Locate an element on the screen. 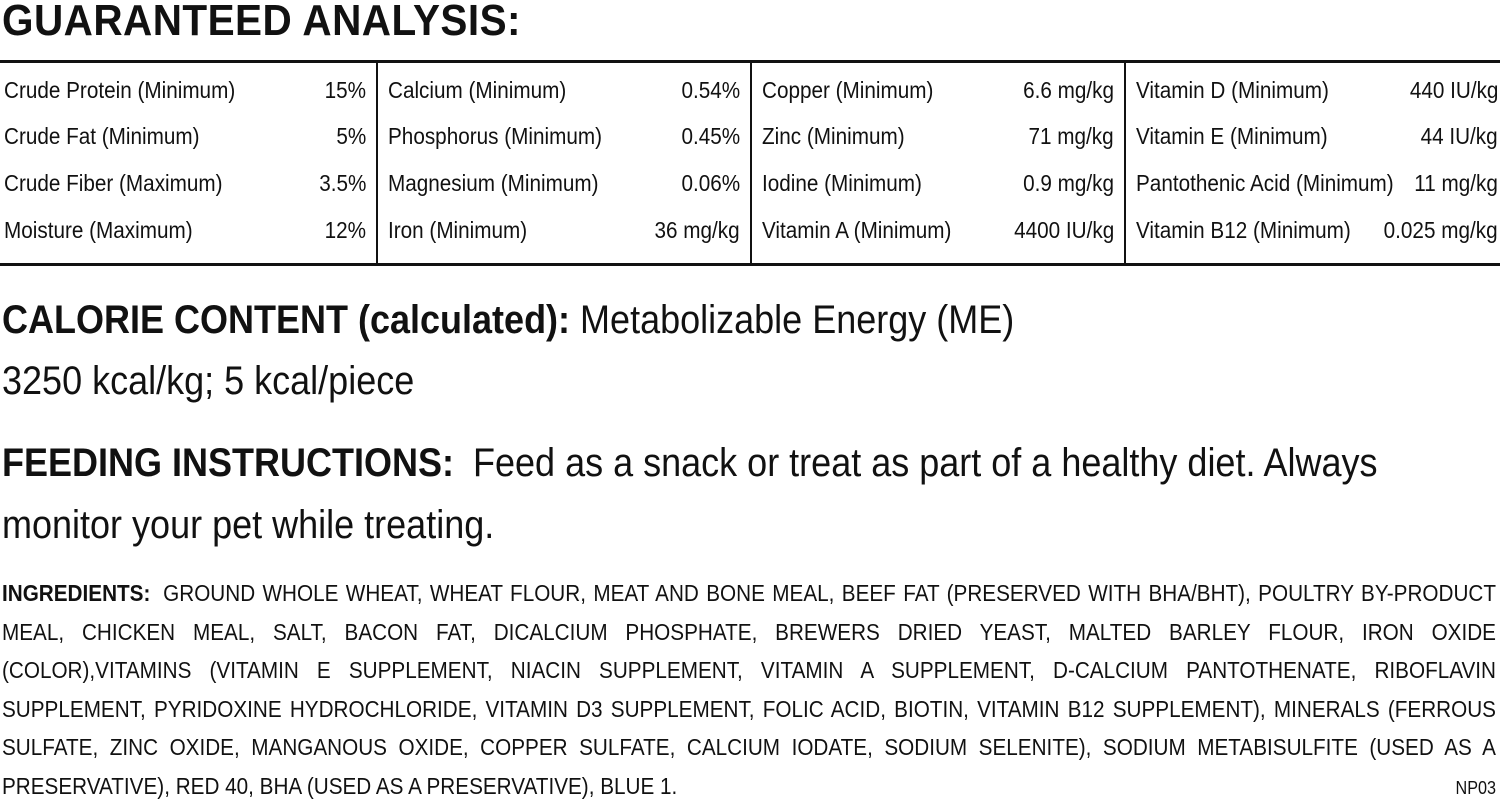 The image size is (1500, 807). nutrient-name: Magnesium (Minimum) is located at coordinates (493, 183).